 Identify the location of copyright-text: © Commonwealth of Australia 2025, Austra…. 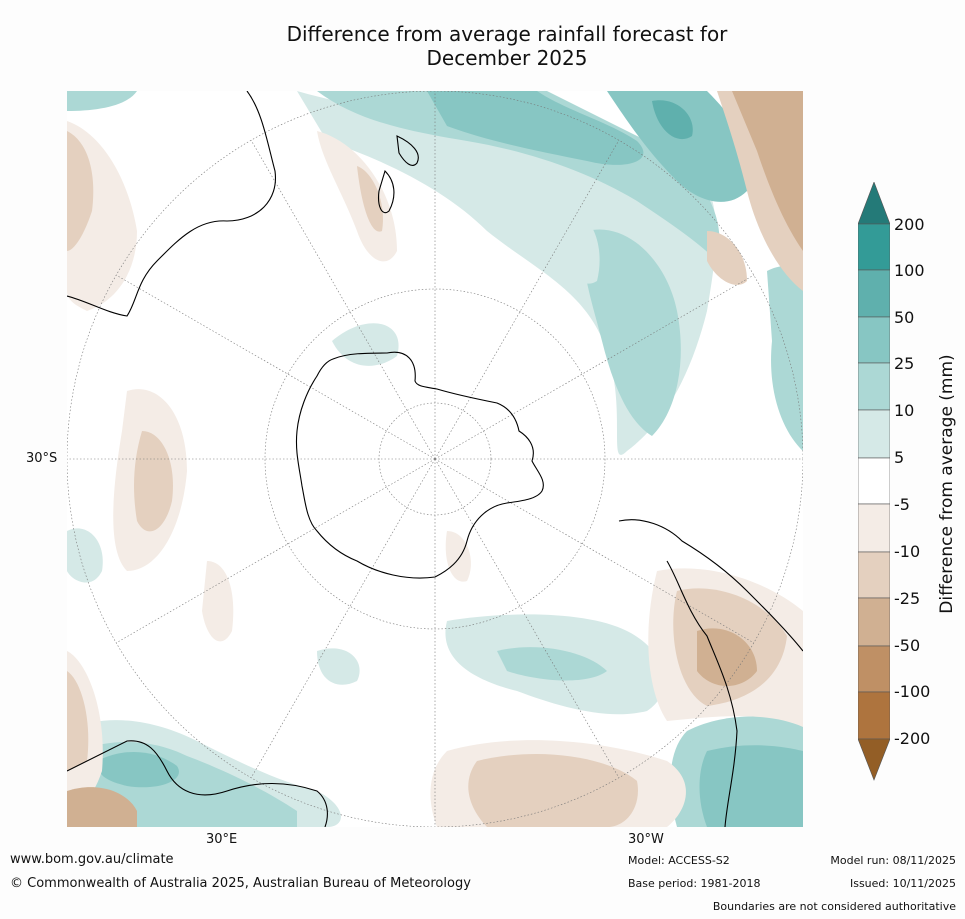
(240, 883).